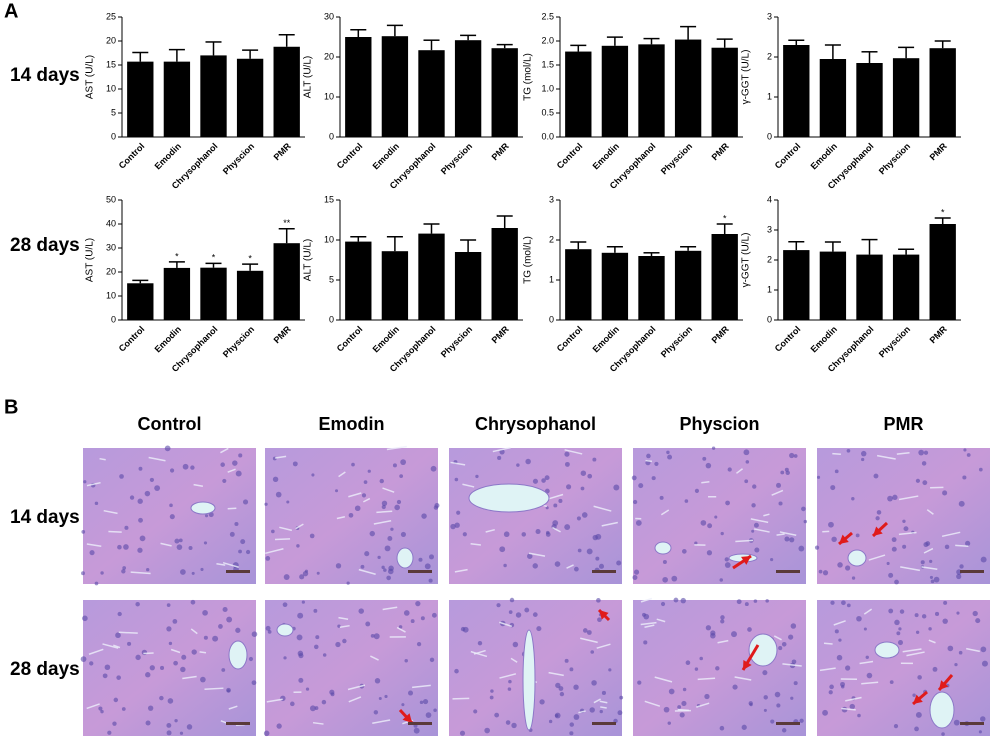 Image resolution: width=996 pixels, height=737 pixels. Describe the element at coordinates (747, 665) in the screenshot. I see `arrow-head` at that location.